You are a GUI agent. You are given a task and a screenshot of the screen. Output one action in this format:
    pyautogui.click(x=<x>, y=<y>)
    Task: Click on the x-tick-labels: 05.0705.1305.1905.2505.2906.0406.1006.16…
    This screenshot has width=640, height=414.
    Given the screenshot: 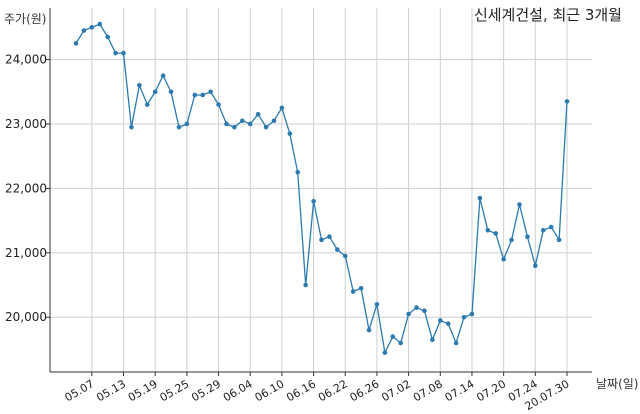 What is the action you would take?
    pyautogui.click(x=317, y=395)
    